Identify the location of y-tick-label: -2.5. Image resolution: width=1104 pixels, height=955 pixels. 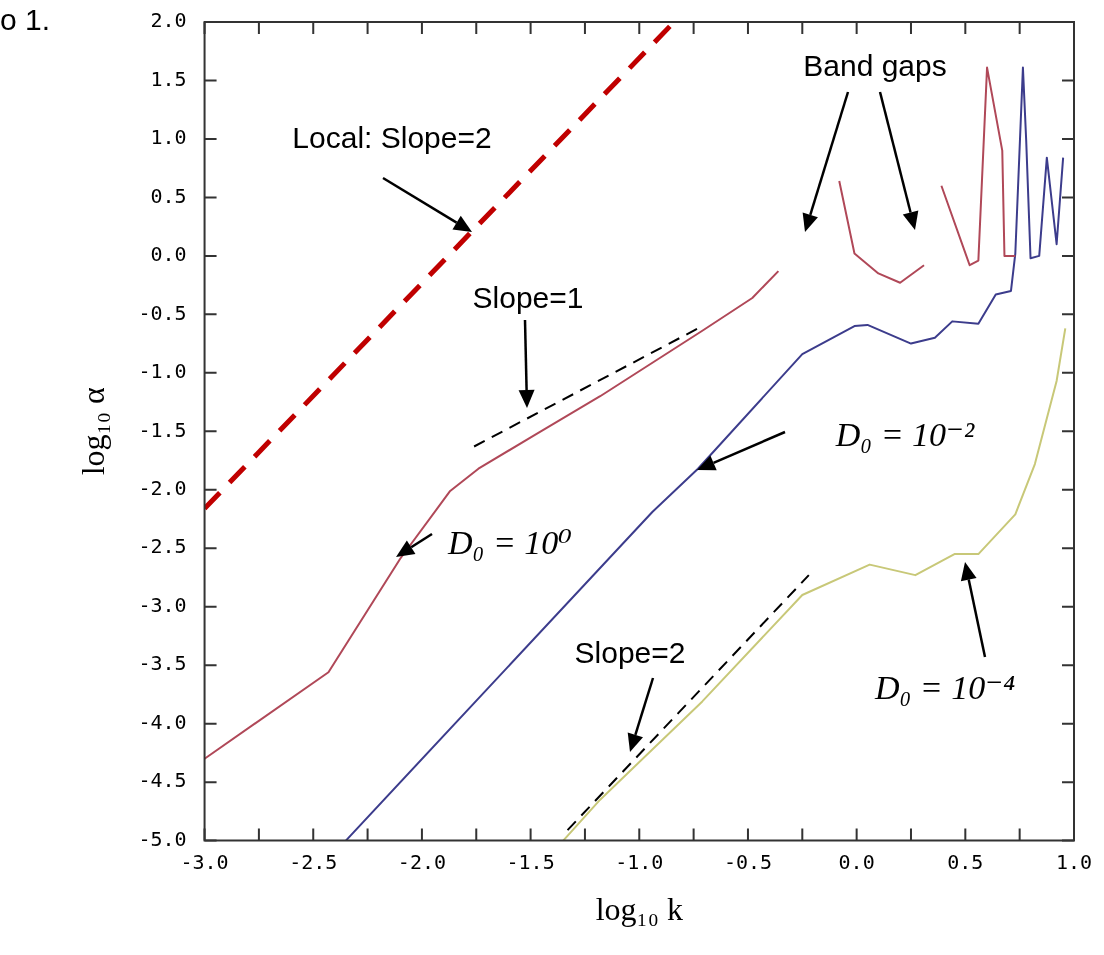
(162, 546).